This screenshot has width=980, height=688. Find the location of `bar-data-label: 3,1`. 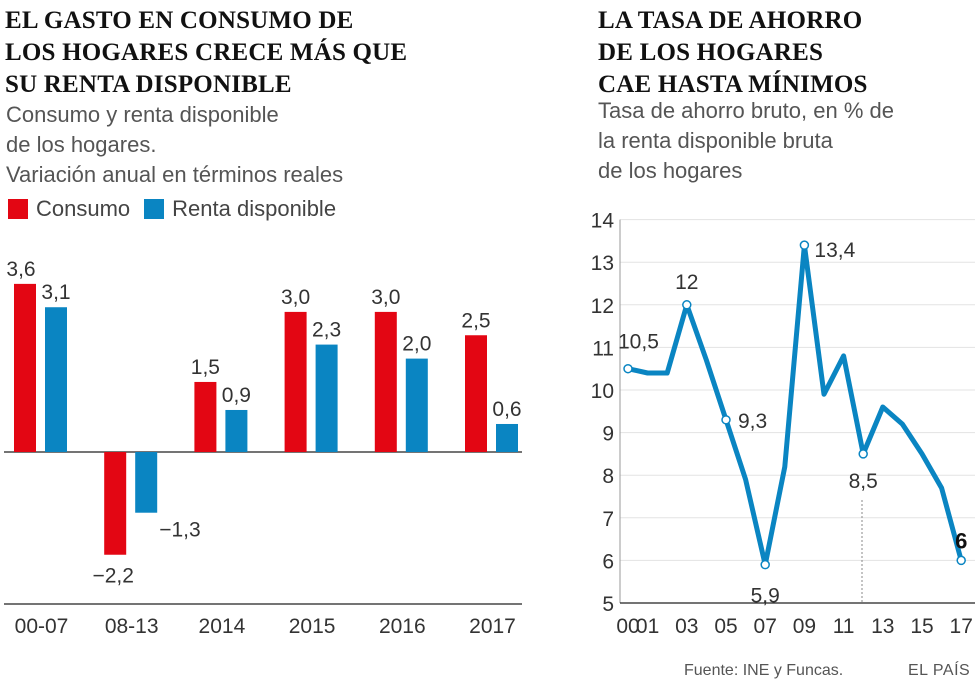

bar-data-label: 3,1 is located at coordinates (55, 292).